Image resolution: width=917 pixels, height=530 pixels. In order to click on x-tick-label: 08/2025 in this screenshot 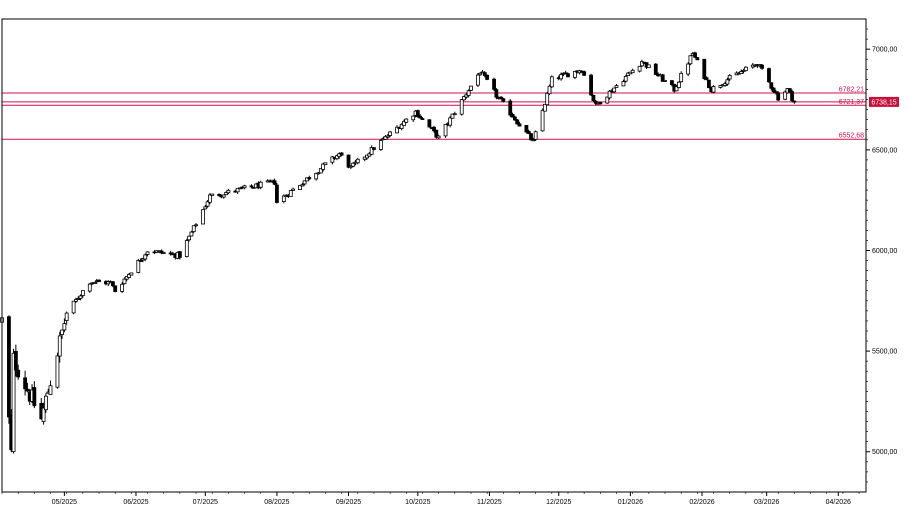, I will do `click(276, 502)`.